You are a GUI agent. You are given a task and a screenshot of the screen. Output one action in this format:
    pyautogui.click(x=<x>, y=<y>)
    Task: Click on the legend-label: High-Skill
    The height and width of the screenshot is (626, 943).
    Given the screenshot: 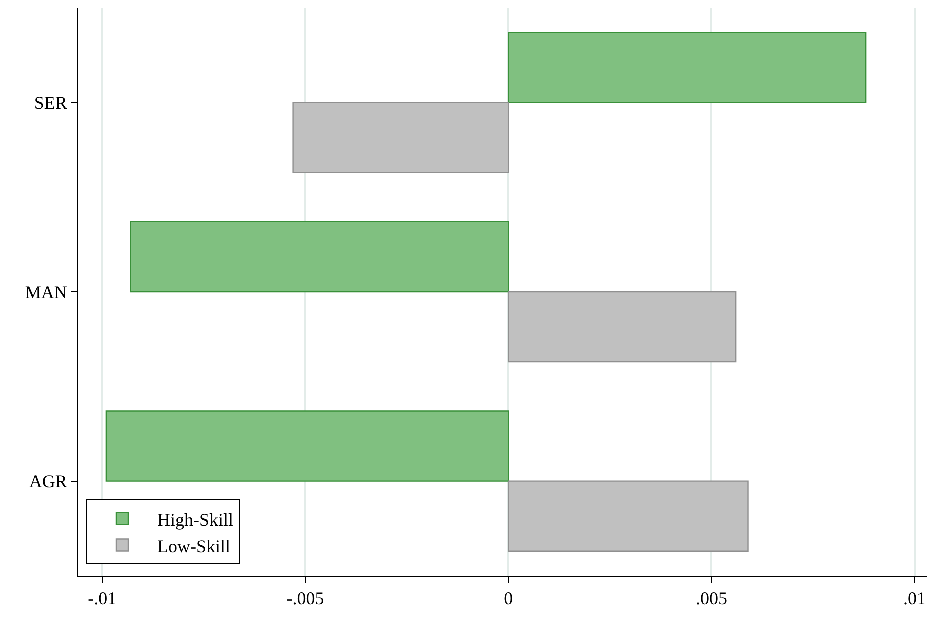 What is the action you would take?
    pyautogui.click(x=195, y=520)
    